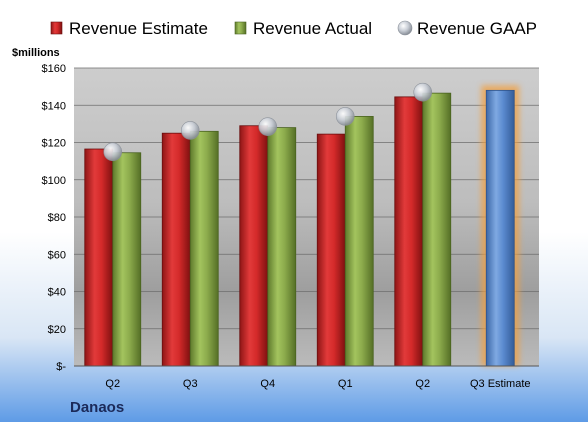 This screenshot has width=588, height=422. I want to click on company-name: Danaos, so click(97, 407).